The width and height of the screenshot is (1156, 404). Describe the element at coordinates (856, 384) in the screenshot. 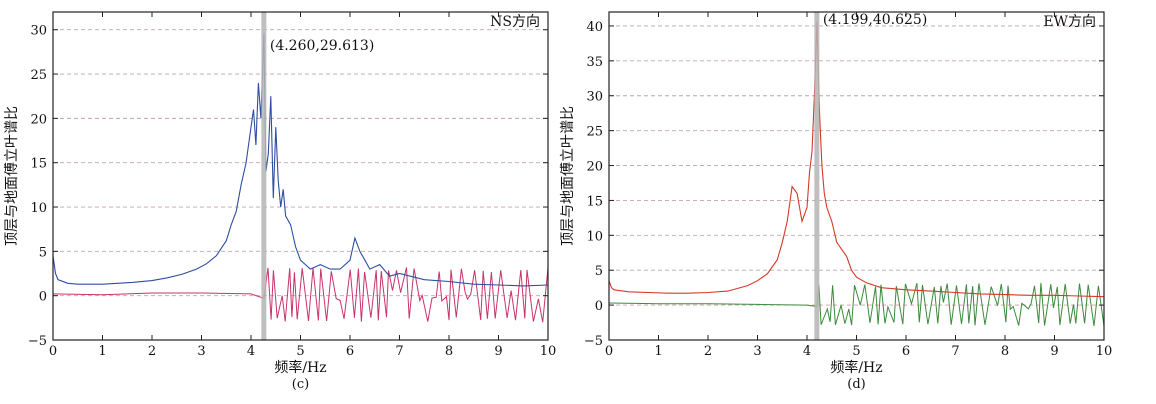

I see `panel-subtitle: (d)` at that location.